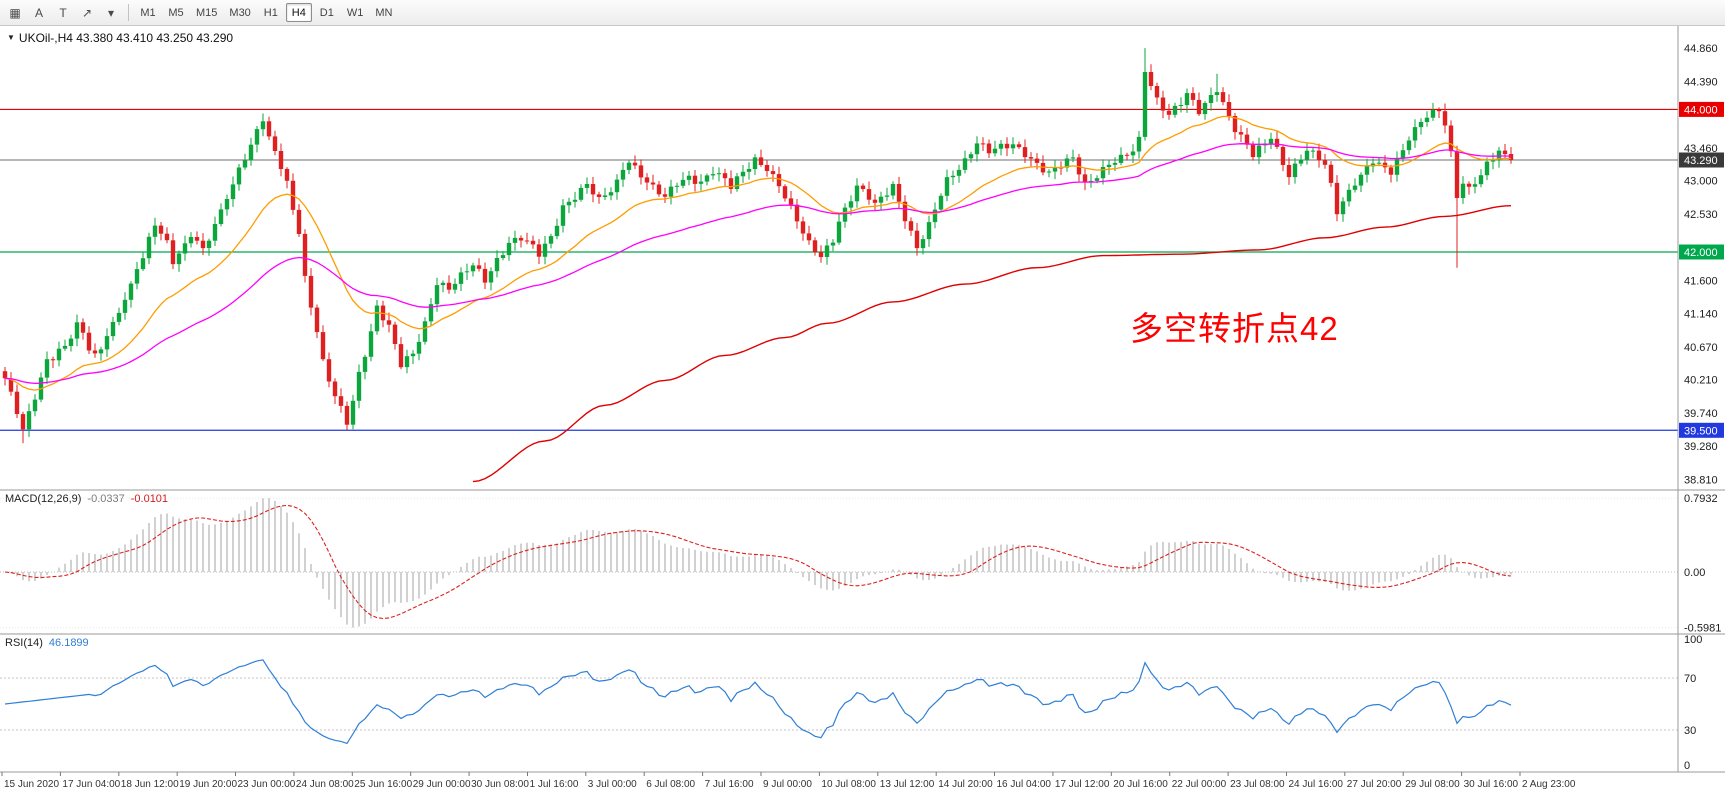  Describe the element at coordinates (1234, 328) in the screenshot. I see `annotation-text: 多空转折点42` at that location.